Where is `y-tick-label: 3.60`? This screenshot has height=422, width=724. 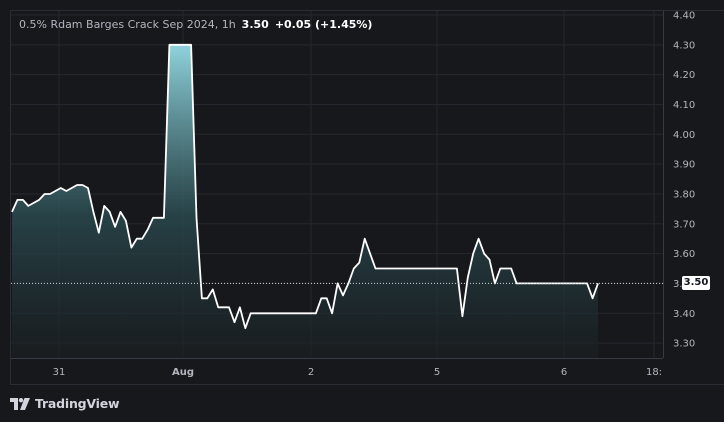
y-tick-label: 3.60 is located at coordinates (684, 254).